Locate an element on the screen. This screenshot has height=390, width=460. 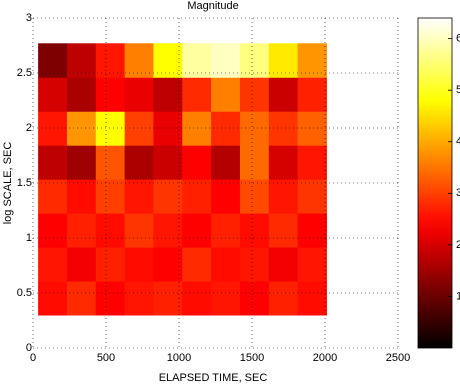
y-tick-label: 2 is located at coordinates (29, 128).